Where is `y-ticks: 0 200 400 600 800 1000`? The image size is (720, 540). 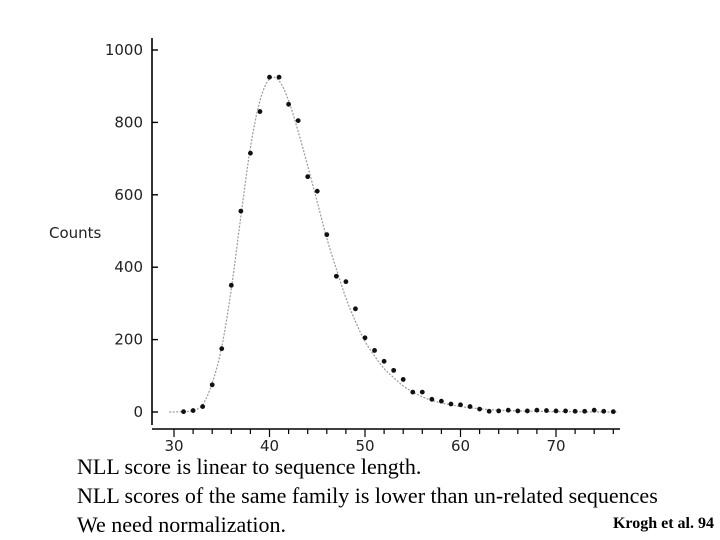
y-ticks: 0 200 400 600 800 1000 is located at coordinates (131, 231).